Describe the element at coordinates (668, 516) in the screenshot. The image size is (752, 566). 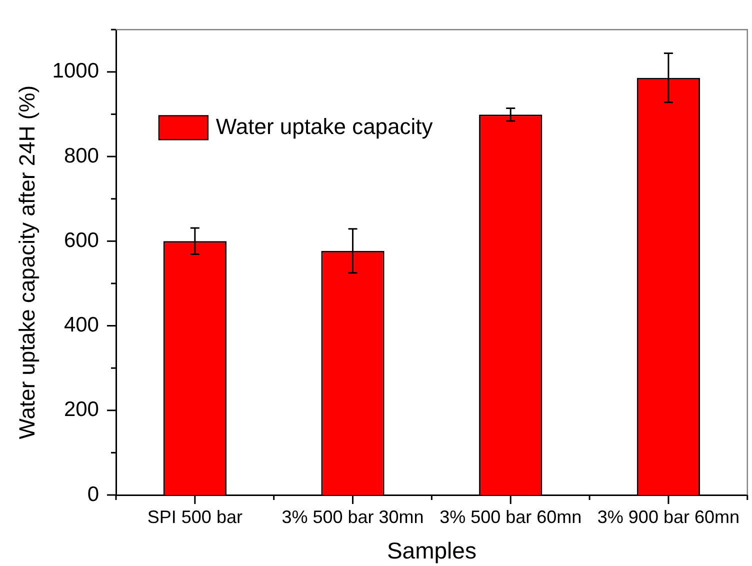
I see `x-tick-label: 3% 900 bar 60mn` at that location.